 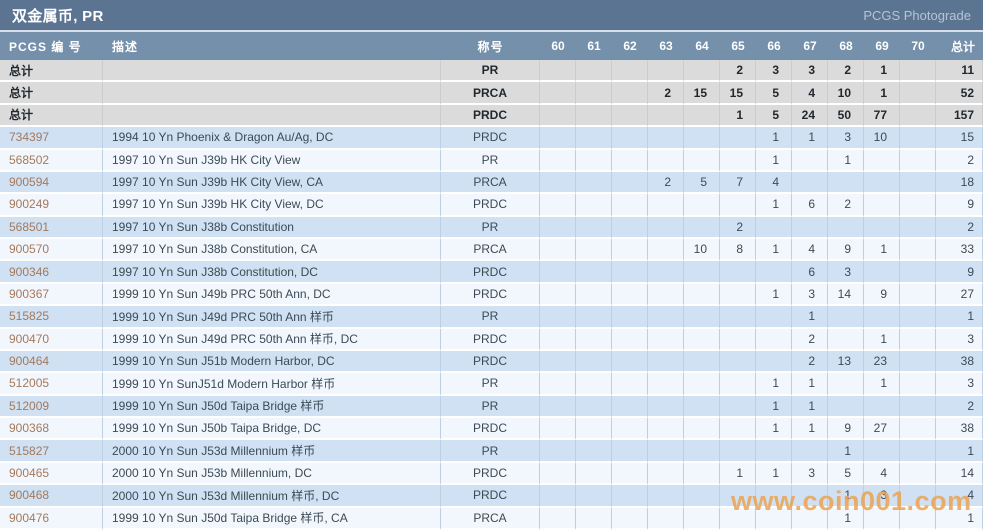 I want to click on description-cell: 1999 10 Yn Sun J51b Modern Harbor, DC, so click(x=272, y=362).